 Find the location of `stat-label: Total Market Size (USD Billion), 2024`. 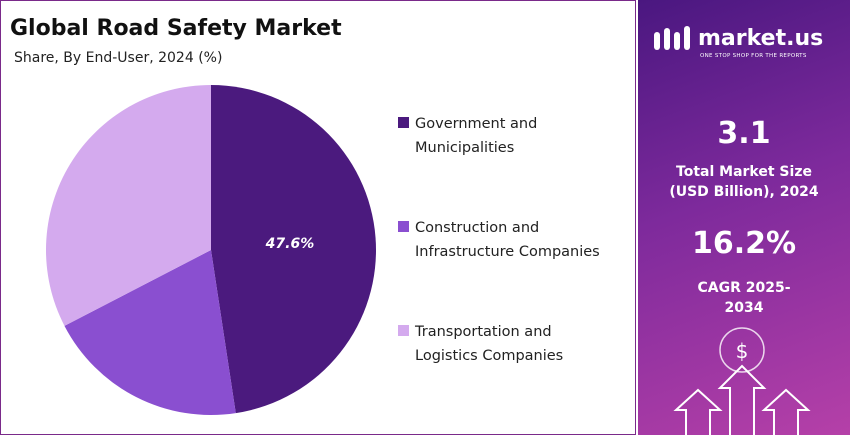

stat-label: Total Market Size (USD Billion), 2024 is located at coordinates (744, 182).